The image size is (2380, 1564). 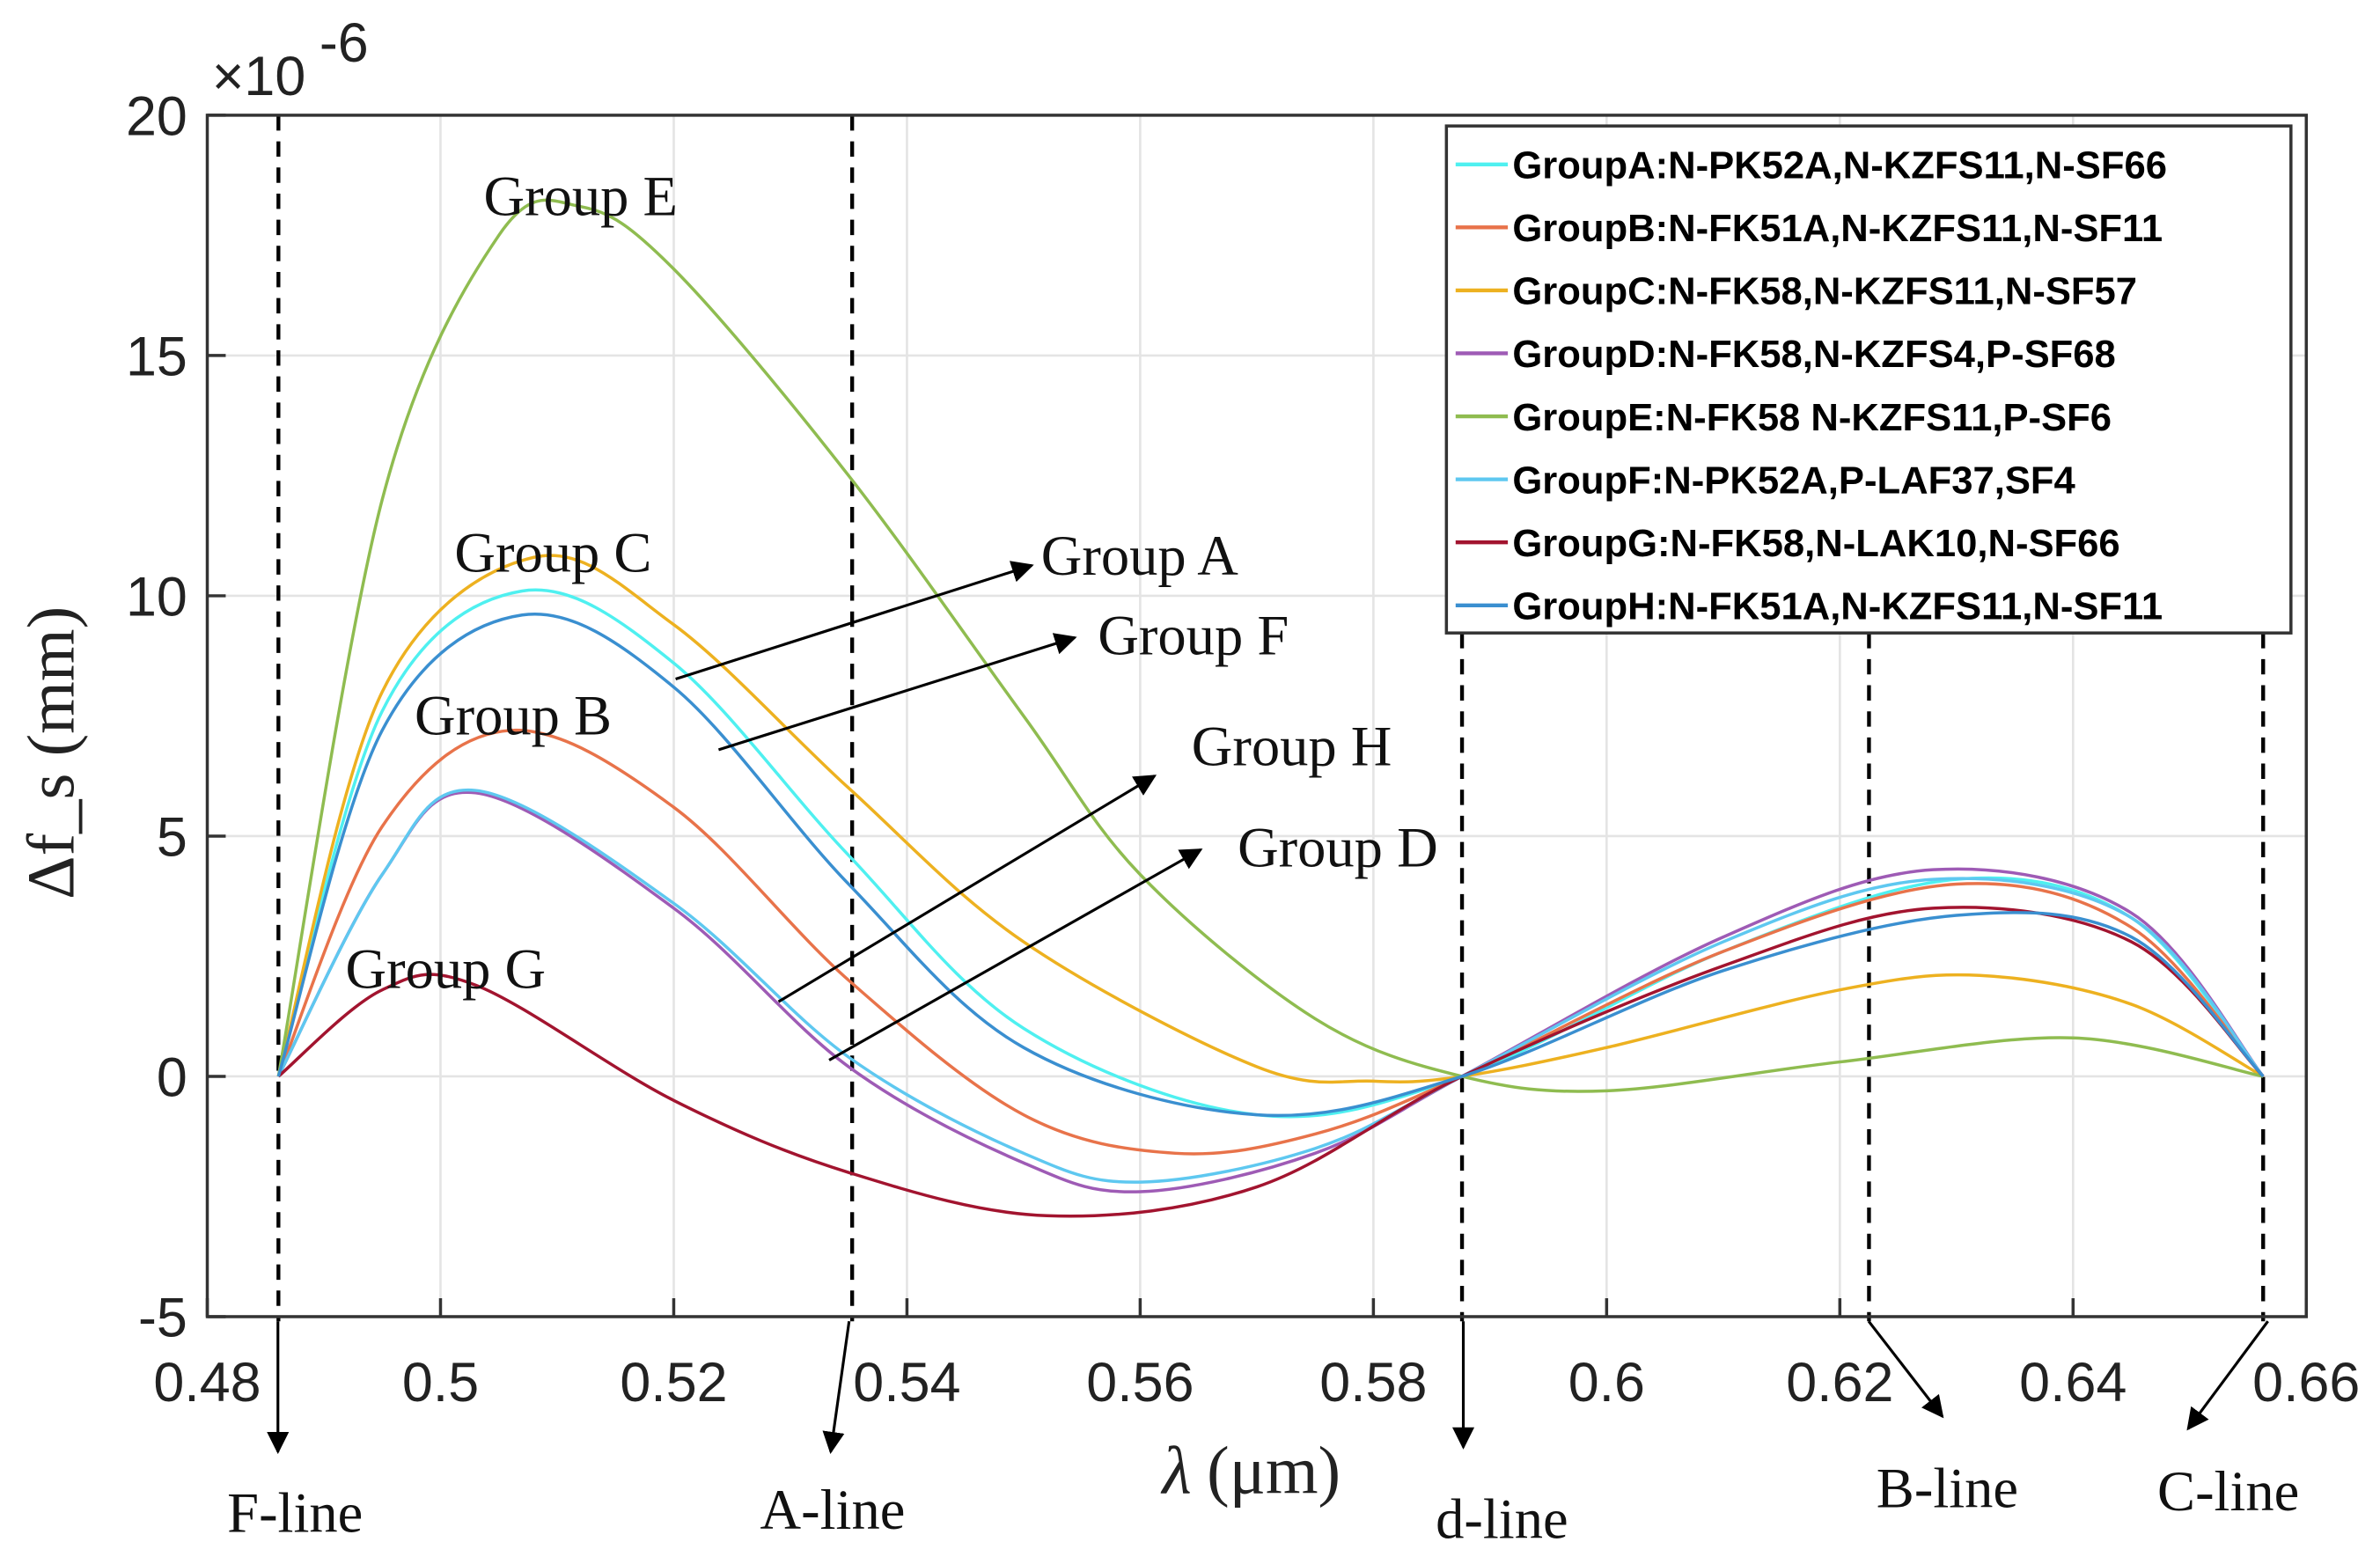 What do you see at coordinates (2073, 1382) in the screenshot?
I see `x-tick-label: 0.64` at bounding box center [2073, 1382].